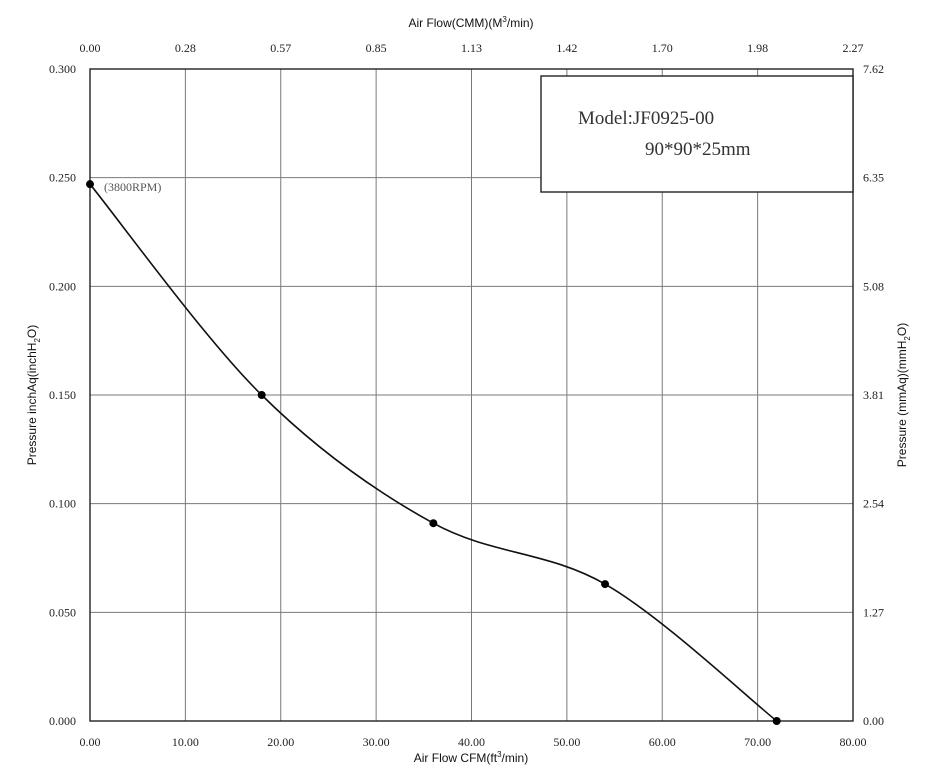  I want to click on y-tick-label: 0.150, so click(62, 395).